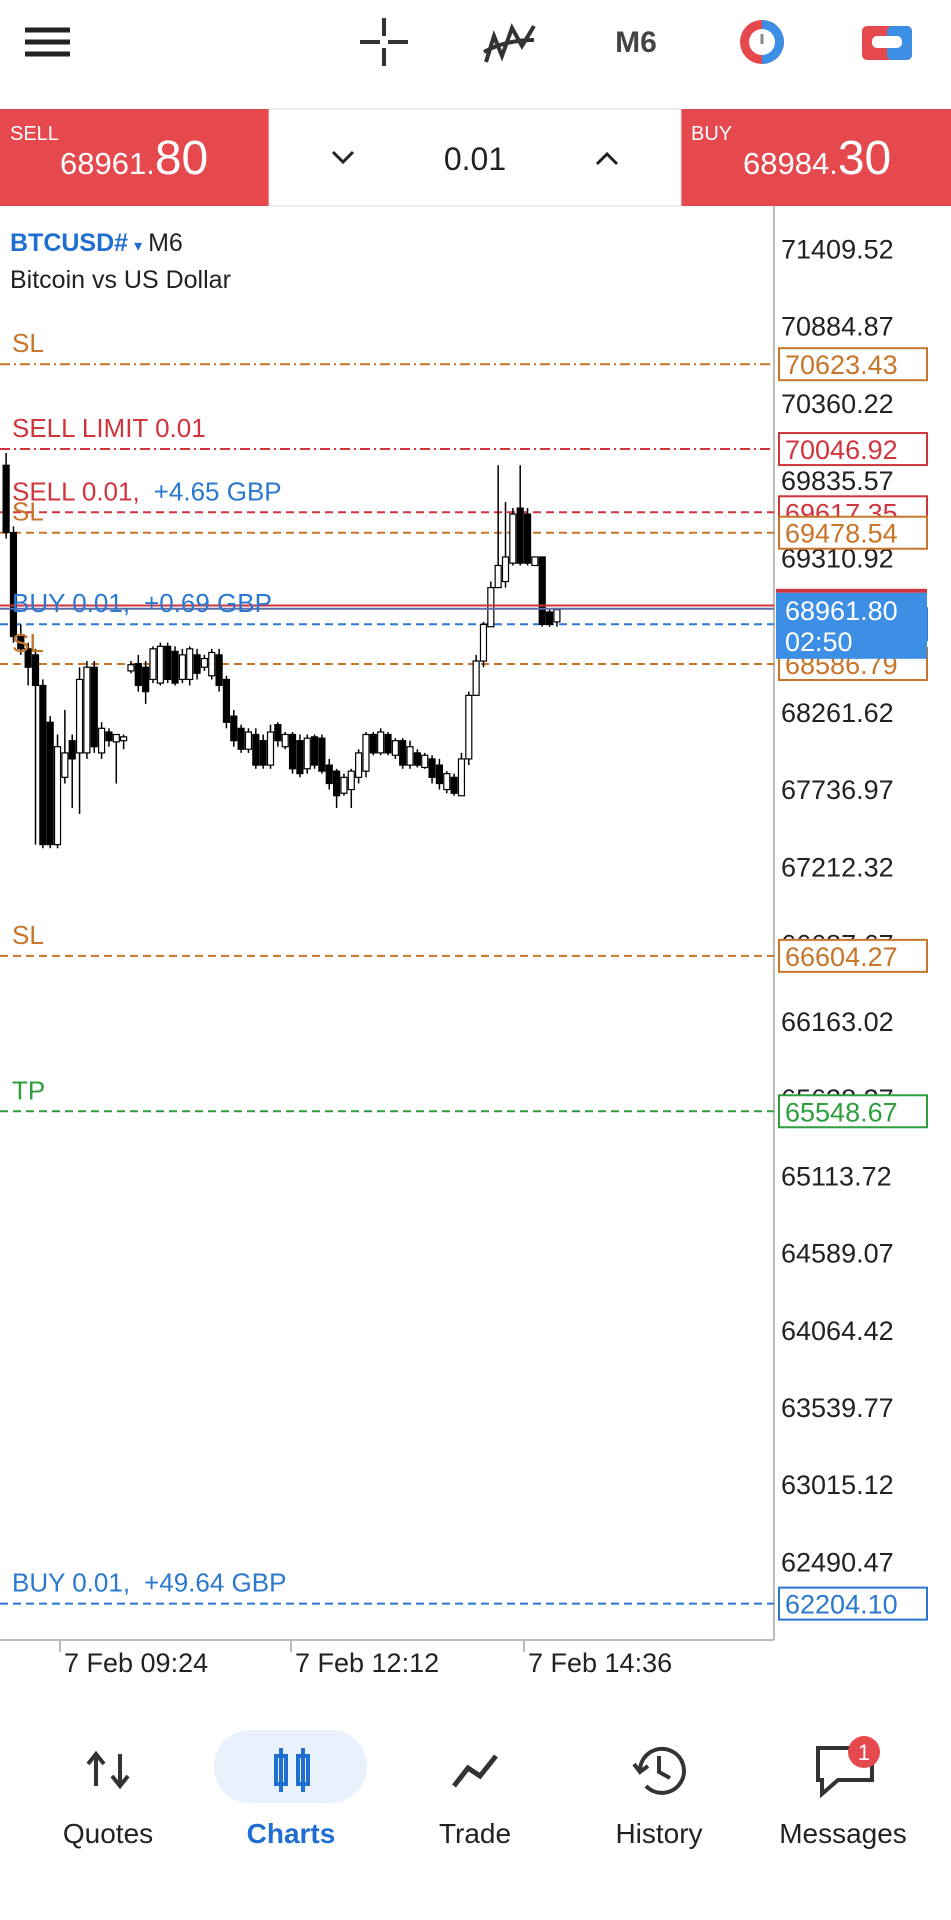  Describe the element at coordinates (291, 1833) in the screenshot. I see `nav-label: Charts` at that location.